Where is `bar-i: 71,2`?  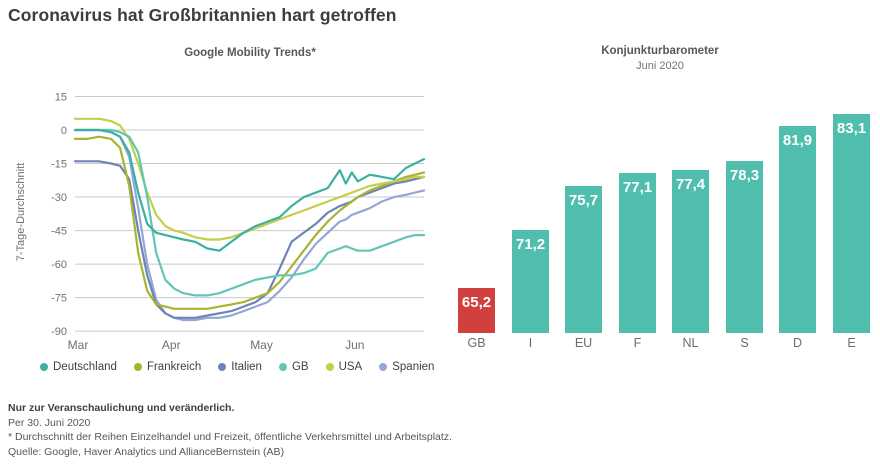
bar-i: 71,2 is located at coordinates (530, 281).